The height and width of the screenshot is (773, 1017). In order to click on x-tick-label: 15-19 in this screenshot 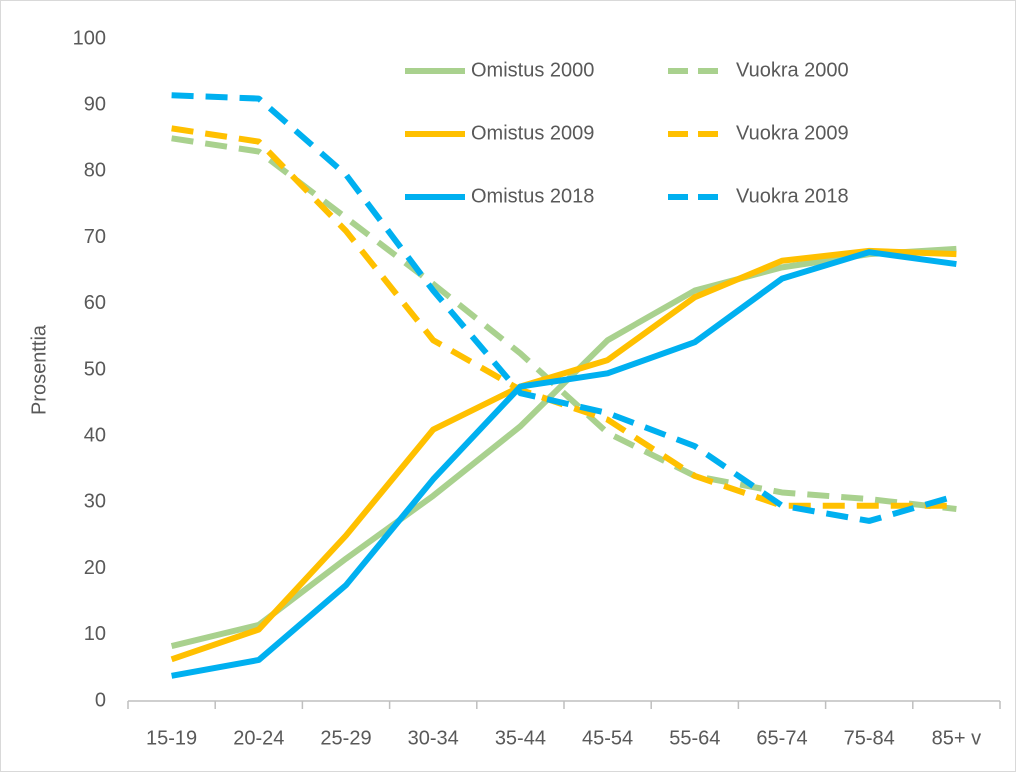, I will do `click(171, 738)`.